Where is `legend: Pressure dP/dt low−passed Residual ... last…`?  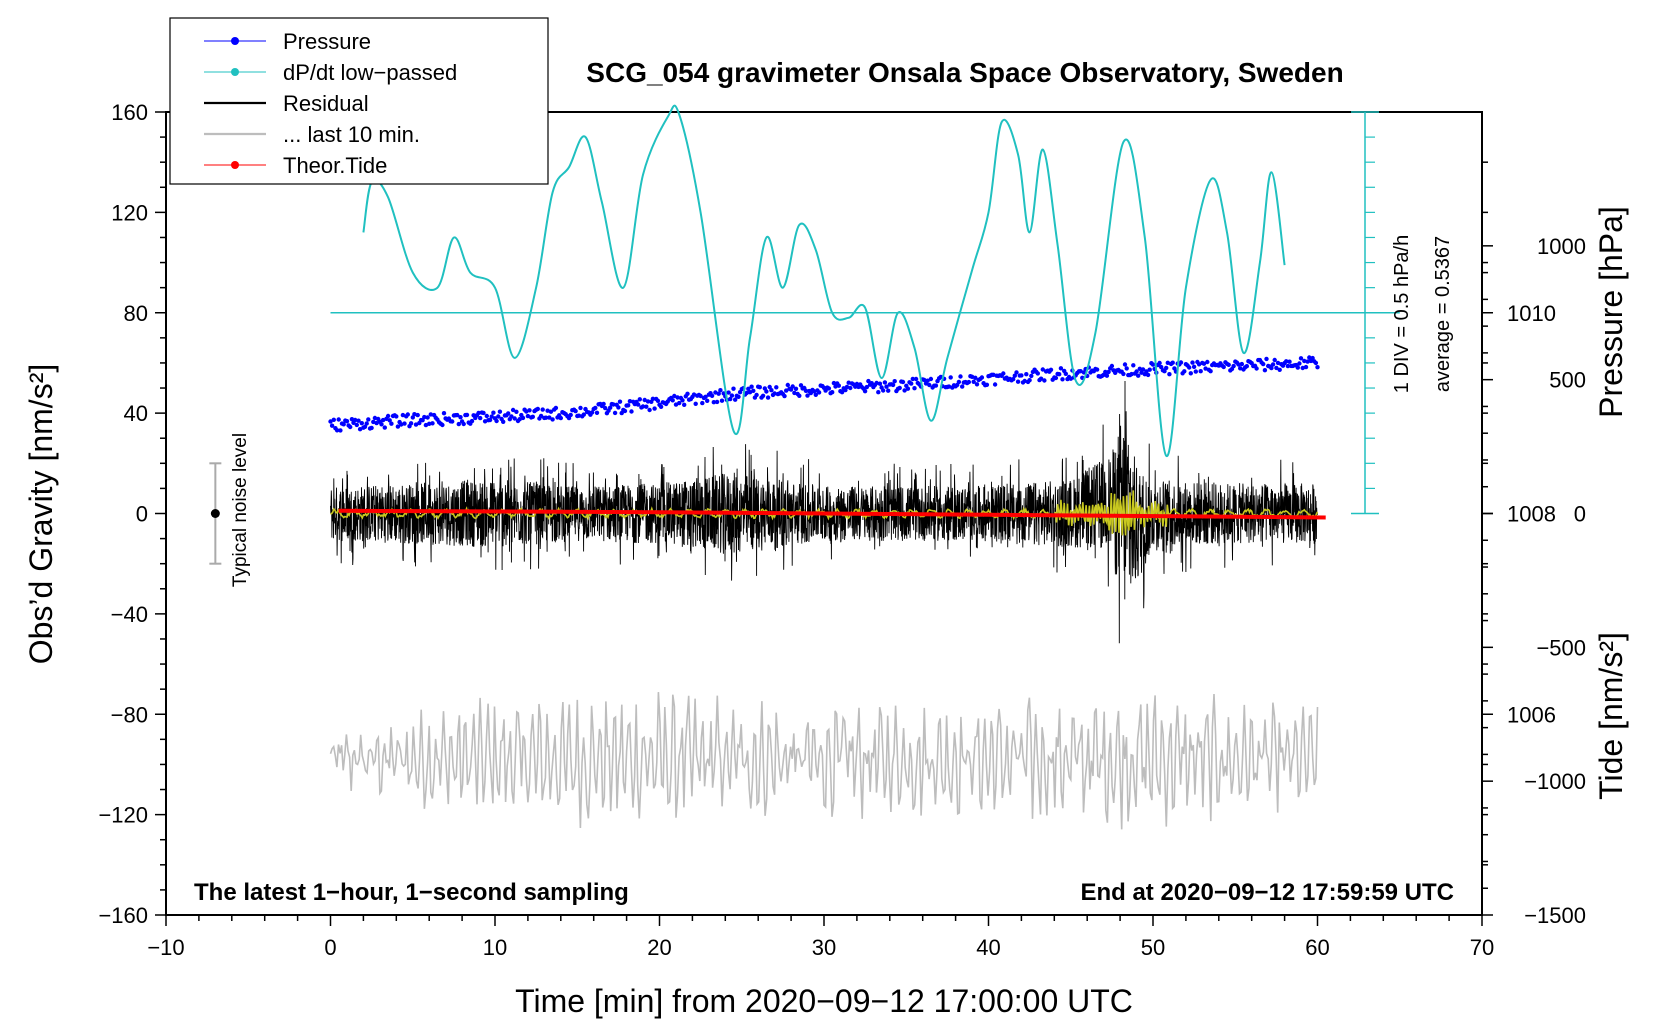 legend: Pressure dP/dt low−passed Residual ... last… is located at coordinates (359, 101).